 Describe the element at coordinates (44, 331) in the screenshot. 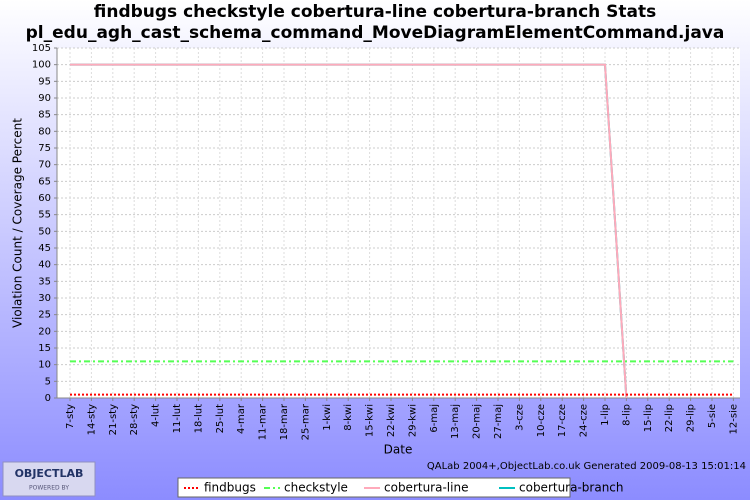

I see `y-tick-label: 20` at that location.